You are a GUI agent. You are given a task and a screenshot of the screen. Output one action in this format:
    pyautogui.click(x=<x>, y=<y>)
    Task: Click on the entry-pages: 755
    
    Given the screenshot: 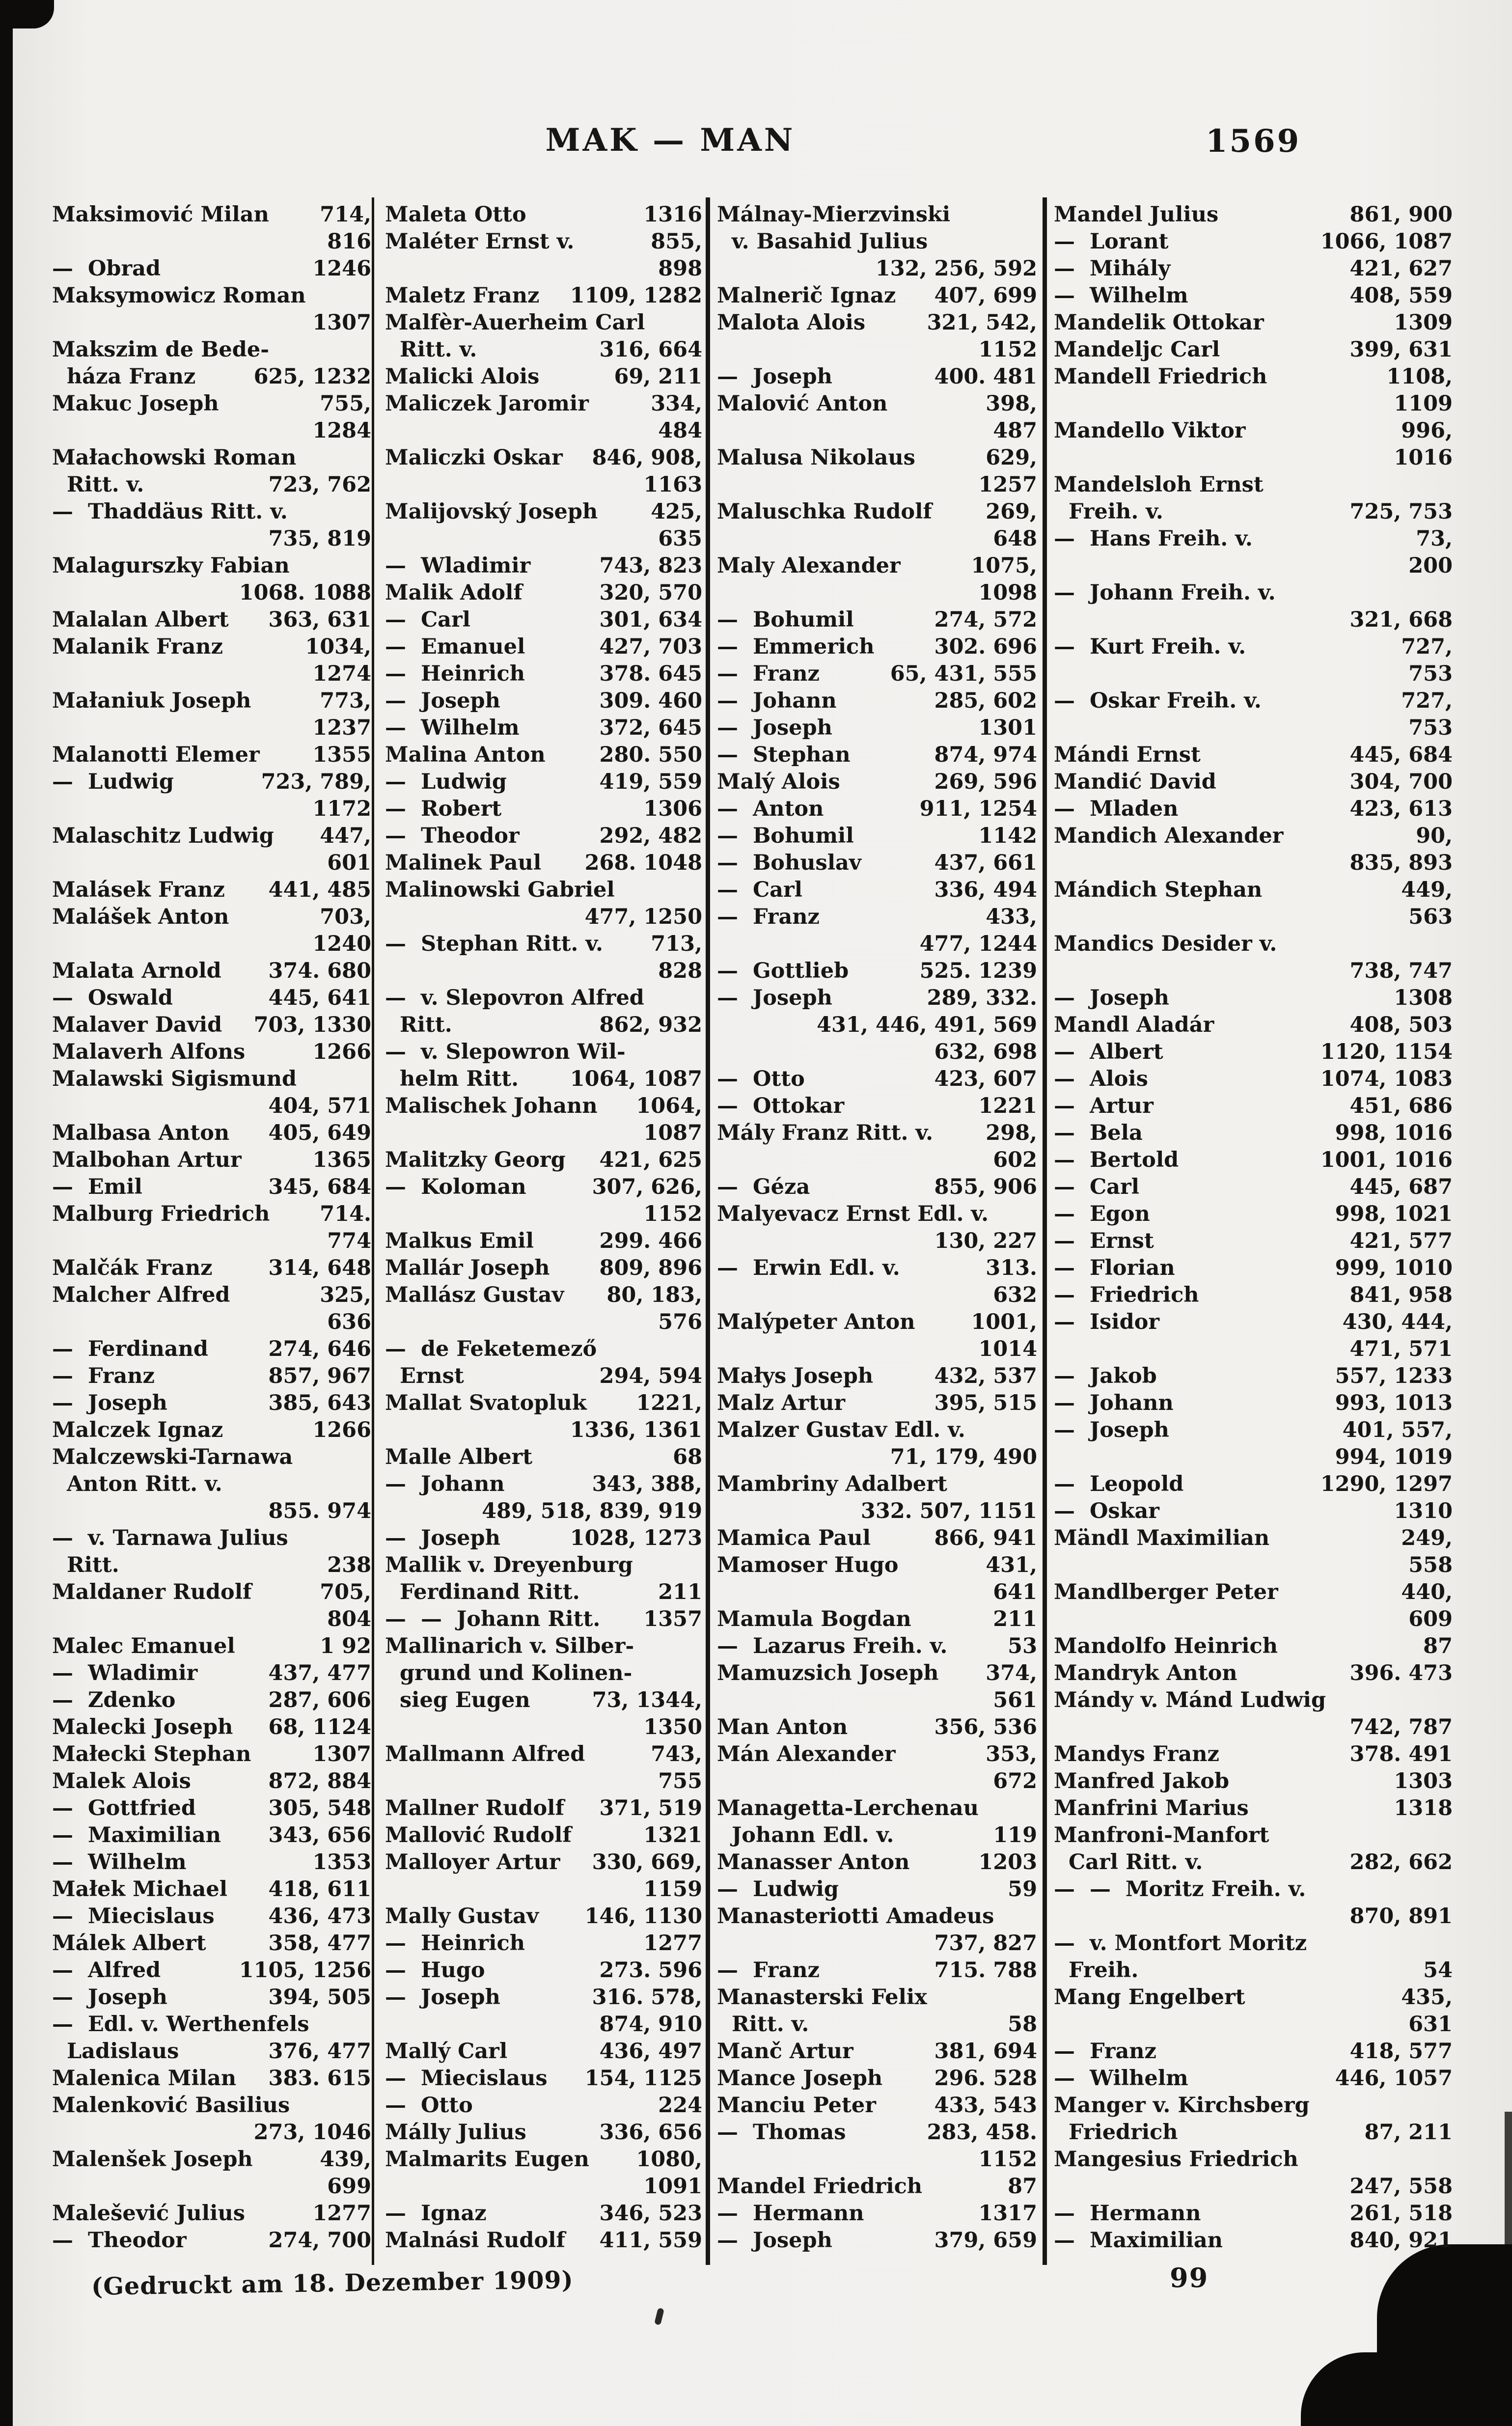 What is the action you would take?
    pyautogui.click(x=680, y=1781)
    